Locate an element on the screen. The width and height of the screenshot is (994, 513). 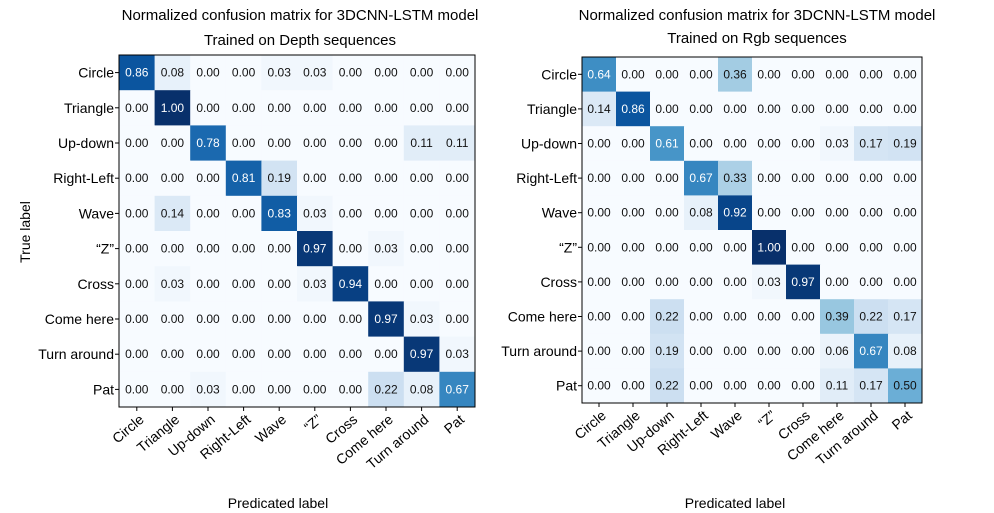
depth-cell-label-0-8: 0.00 is located at coordinates (422, 73).